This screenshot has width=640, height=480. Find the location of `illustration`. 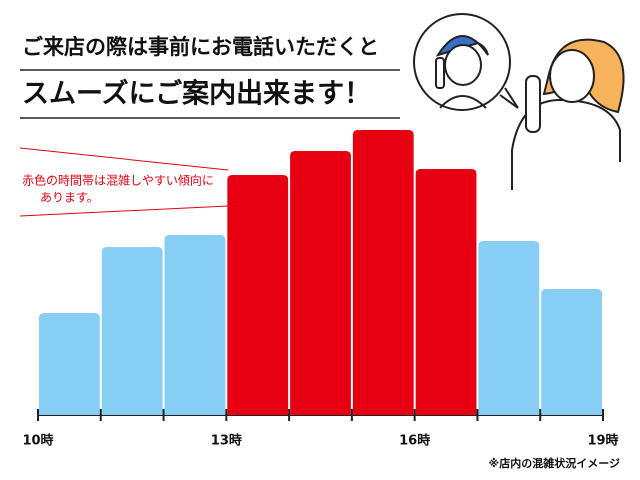

illustration is located at coordinates (519, 101).